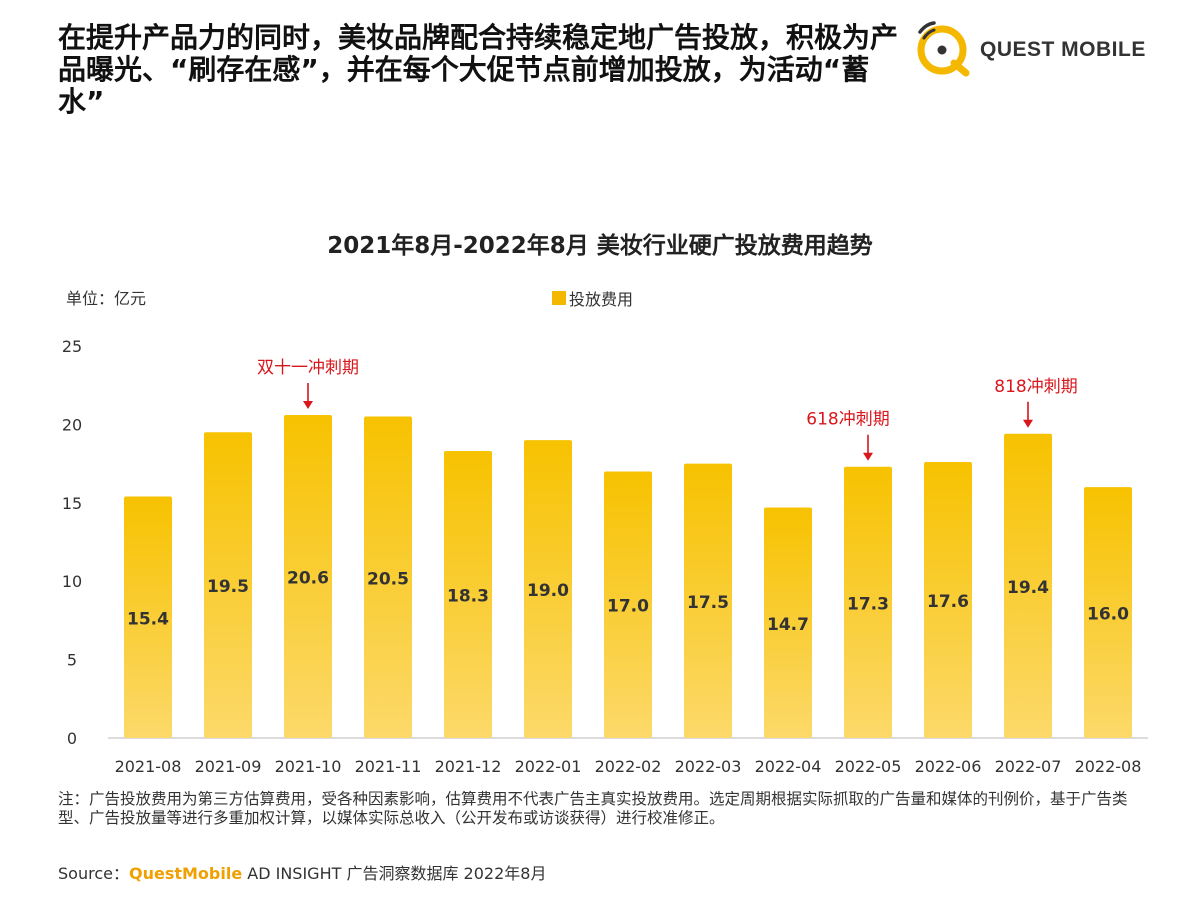 This screenshot has width=1200, height=900. Describe the element at coordinates (1063, 49) in the screenshot. I see `logo-text: QUEST MOBILE` at that location.